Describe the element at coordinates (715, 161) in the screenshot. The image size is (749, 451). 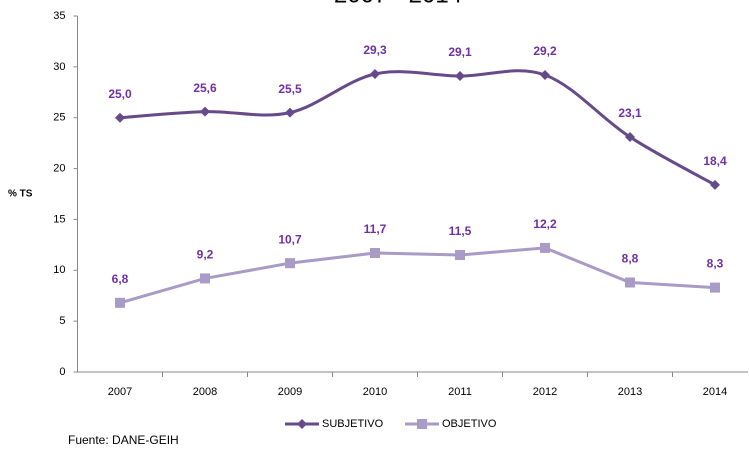
I see `value-label: 18,4` at that location.